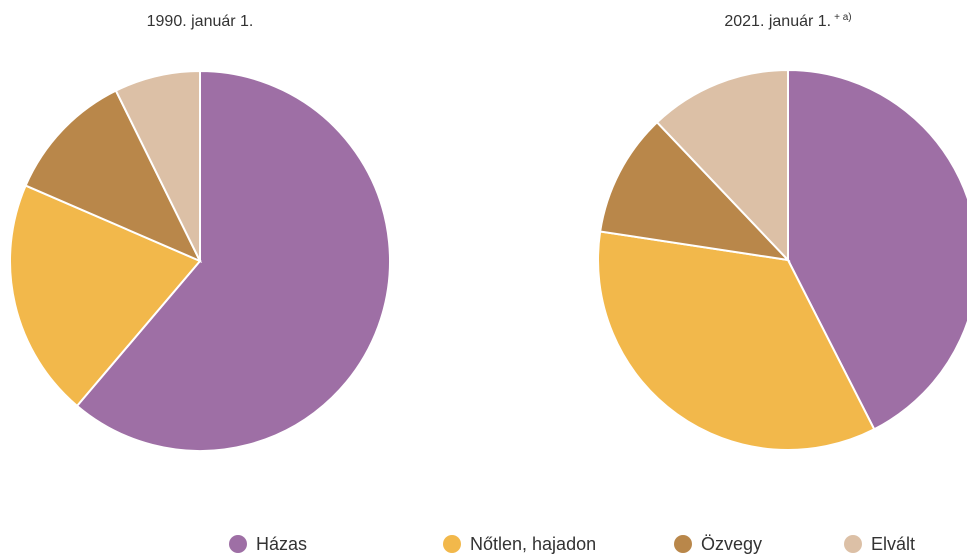 This screenshot has width=967, height=556. Describe the element at coordinates (893, 544) in the screenshot. I see `legend-label: Elvált` at that location.